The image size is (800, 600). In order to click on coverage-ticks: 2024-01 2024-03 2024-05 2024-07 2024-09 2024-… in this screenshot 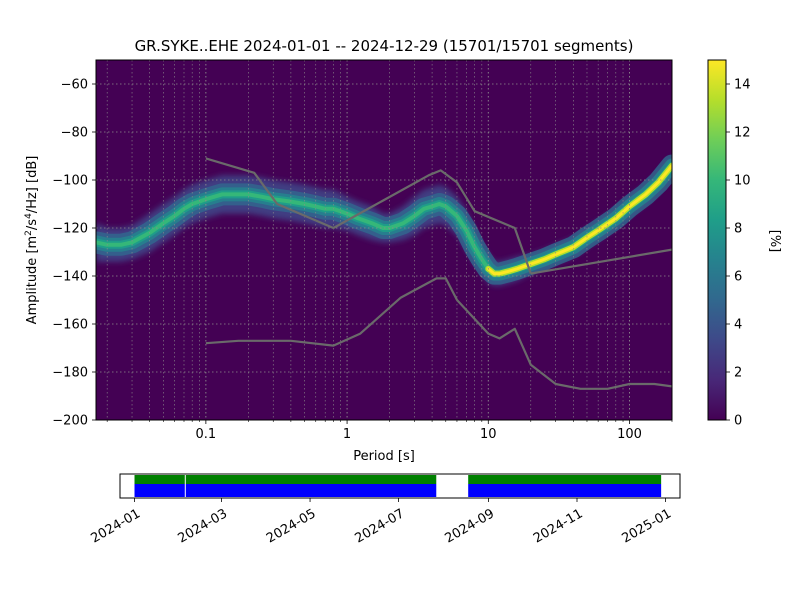, I will do `click(381, 522)`.